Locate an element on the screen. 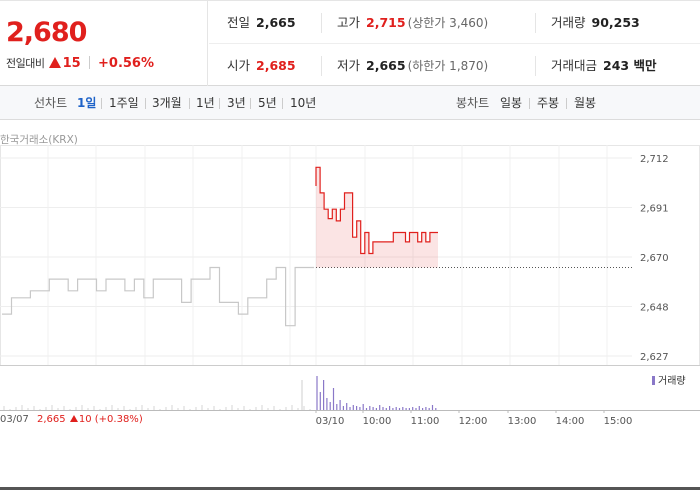 The height and width of the screenshot is (490, 700). tab-daily: 일봉 is located at coordinates (511, 103).